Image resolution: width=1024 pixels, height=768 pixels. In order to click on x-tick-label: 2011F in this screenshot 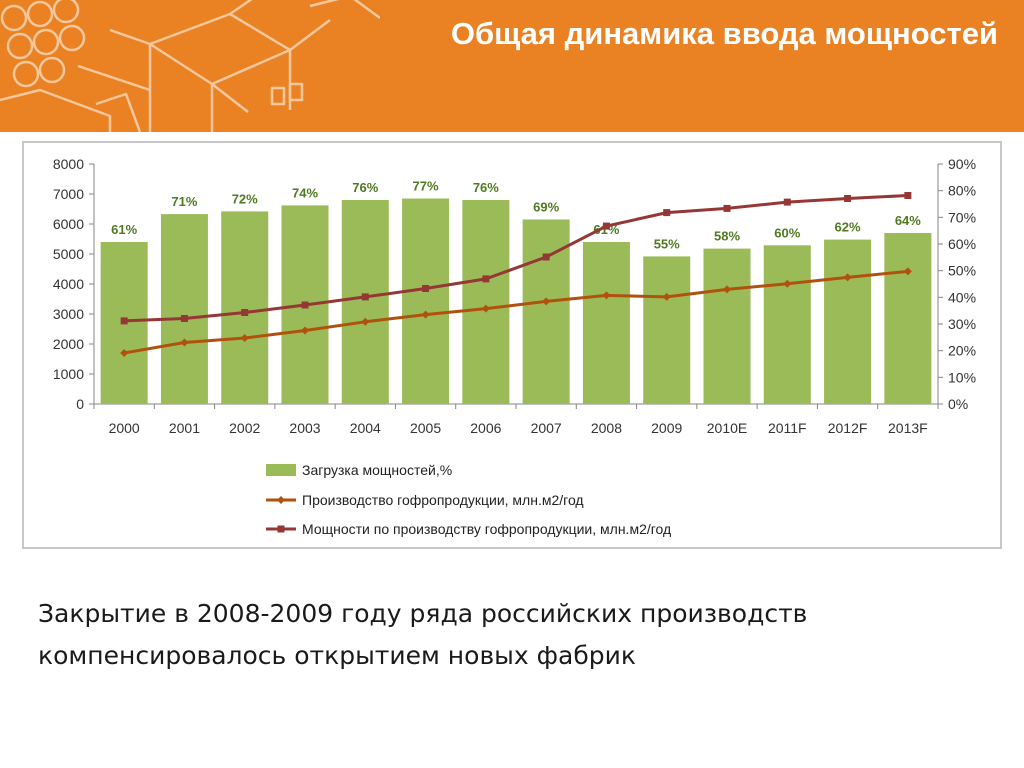, I will do `click(787, 428)`.